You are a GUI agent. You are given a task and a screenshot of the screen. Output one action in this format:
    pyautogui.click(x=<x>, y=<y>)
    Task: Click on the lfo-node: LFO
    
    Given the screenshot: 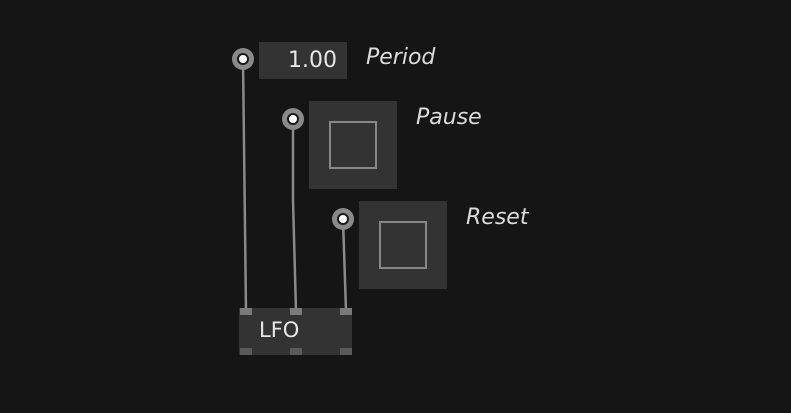 What is the action you would take?
    pyautogui.click(x=295, y=331)
    